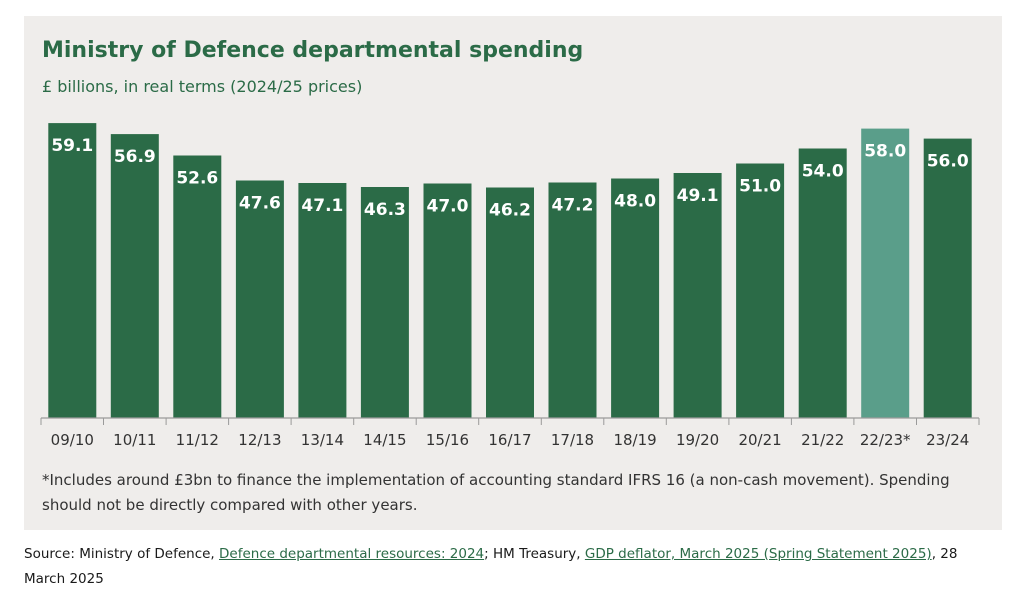  What do you see at coordinates (135, 157) in the screenshot?
I see `bar-value-label: 56.9` at bounding box center [135, 157].